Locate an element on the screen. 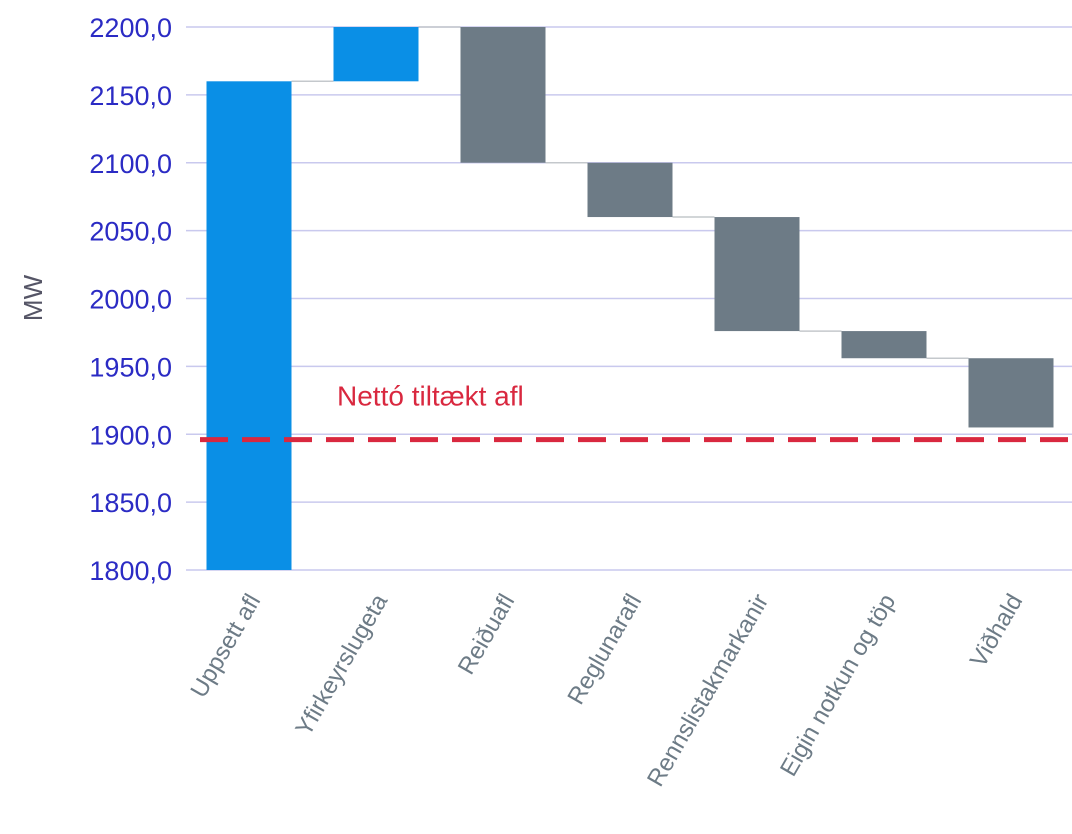  x-tick-label: Rennslistakmarkanir is located at coordinates (708, 690).